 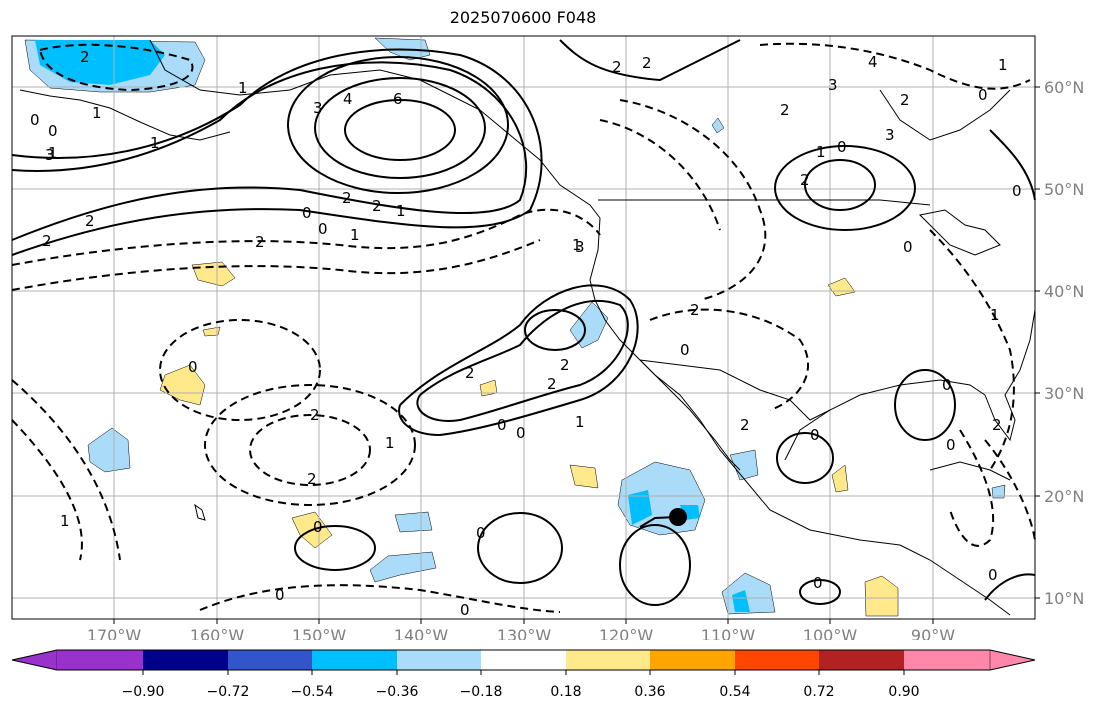 What do you see at coordinates (777, 460) in the screenshot?
I see `mexico-west` at bounding box center [777, 460].